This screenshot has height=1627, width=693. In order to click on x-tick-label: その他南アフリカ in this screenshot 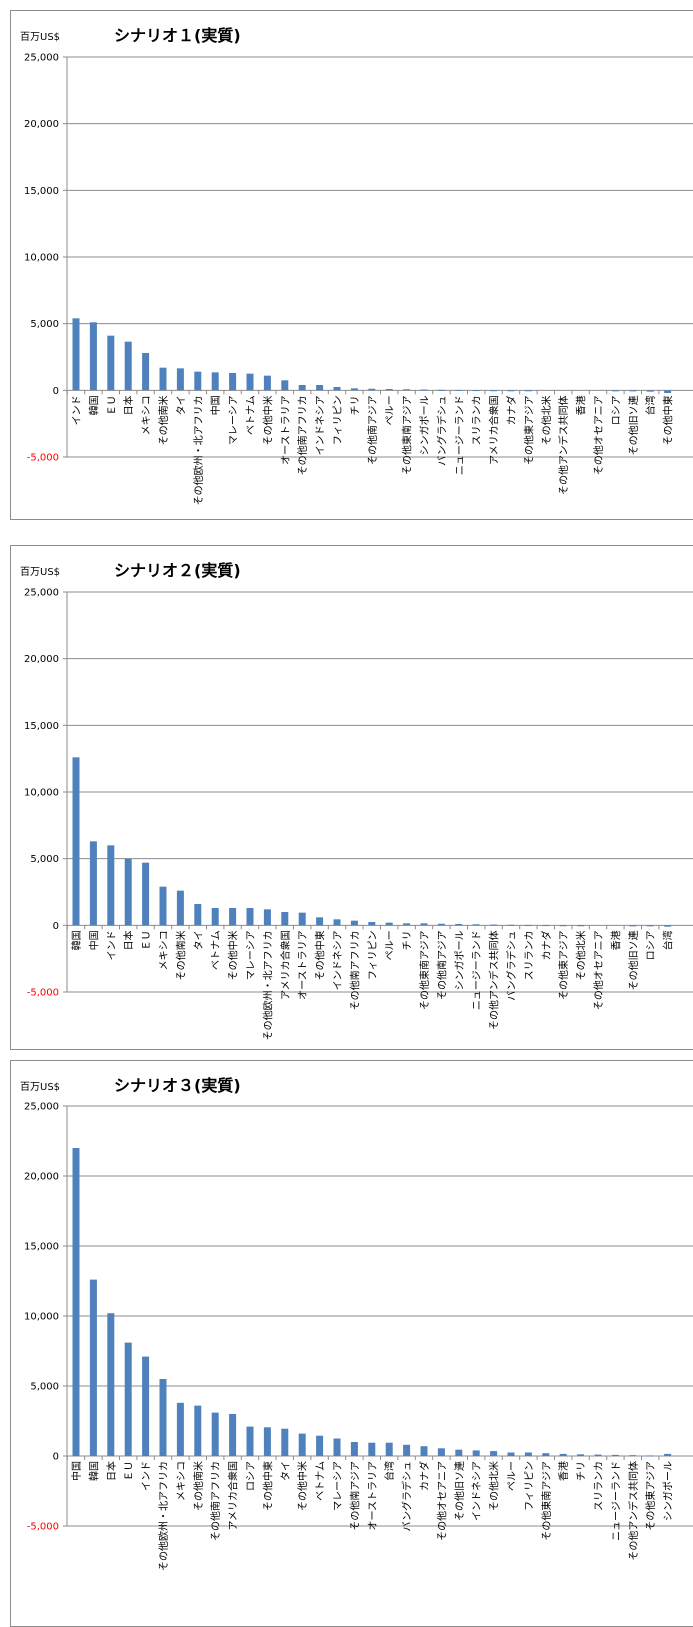, I will do `click(302, 435)`.